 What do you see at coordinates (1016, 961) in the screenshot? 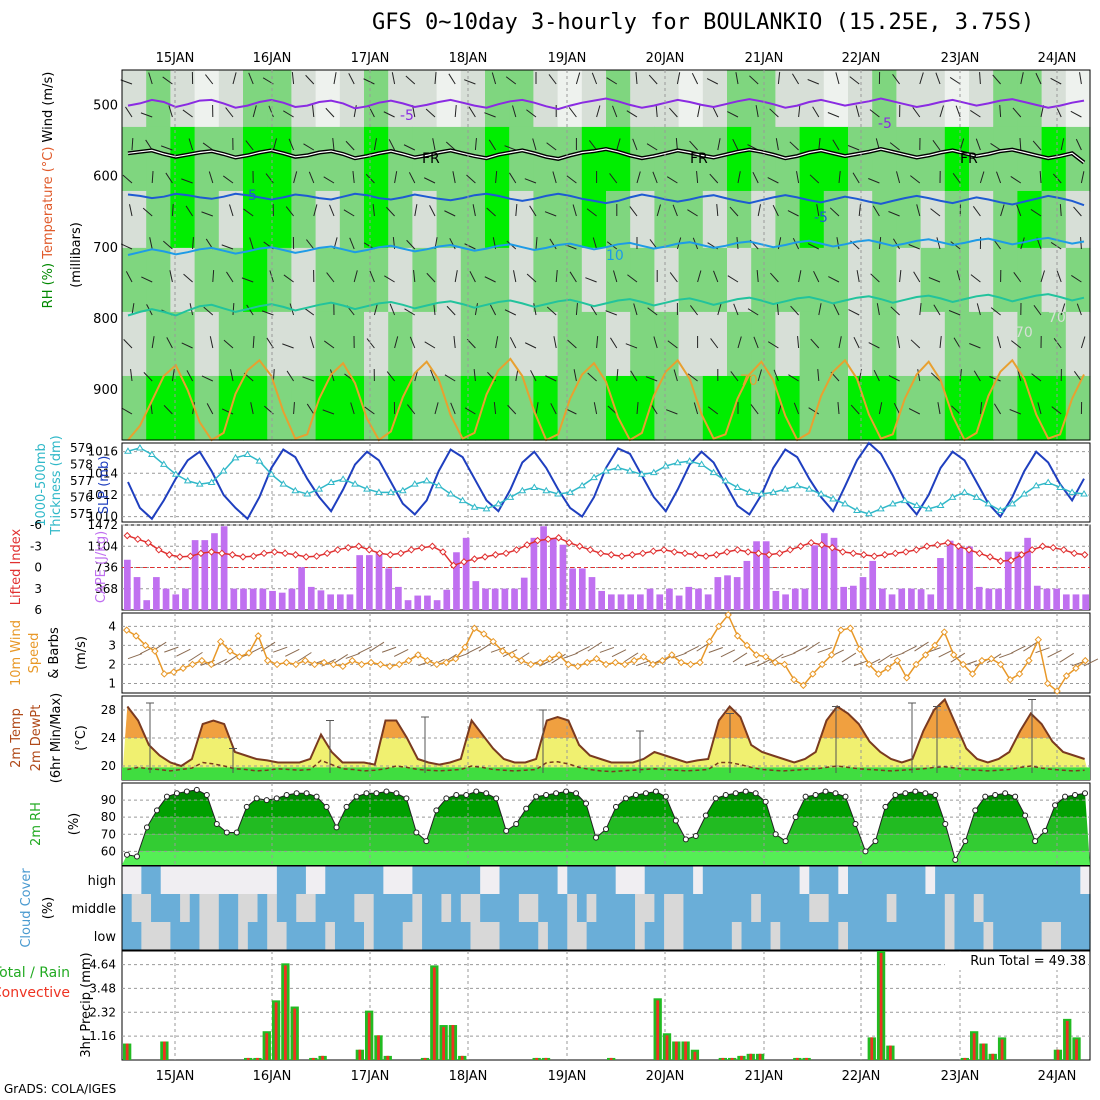
I see `run-total-bg` at bounding box center [1016, 961].